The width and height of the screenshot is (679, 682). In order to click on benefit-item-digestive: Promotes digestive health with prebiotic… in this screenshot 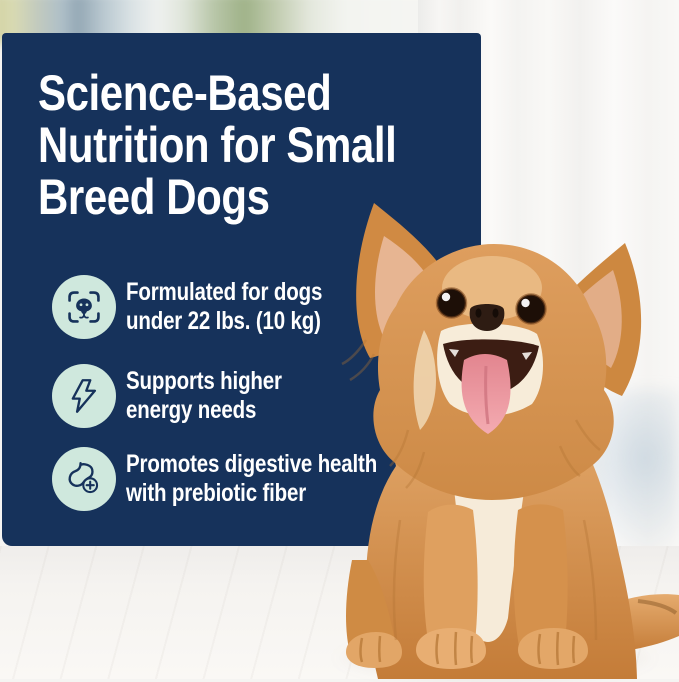, I will do `click(266, 479)`.